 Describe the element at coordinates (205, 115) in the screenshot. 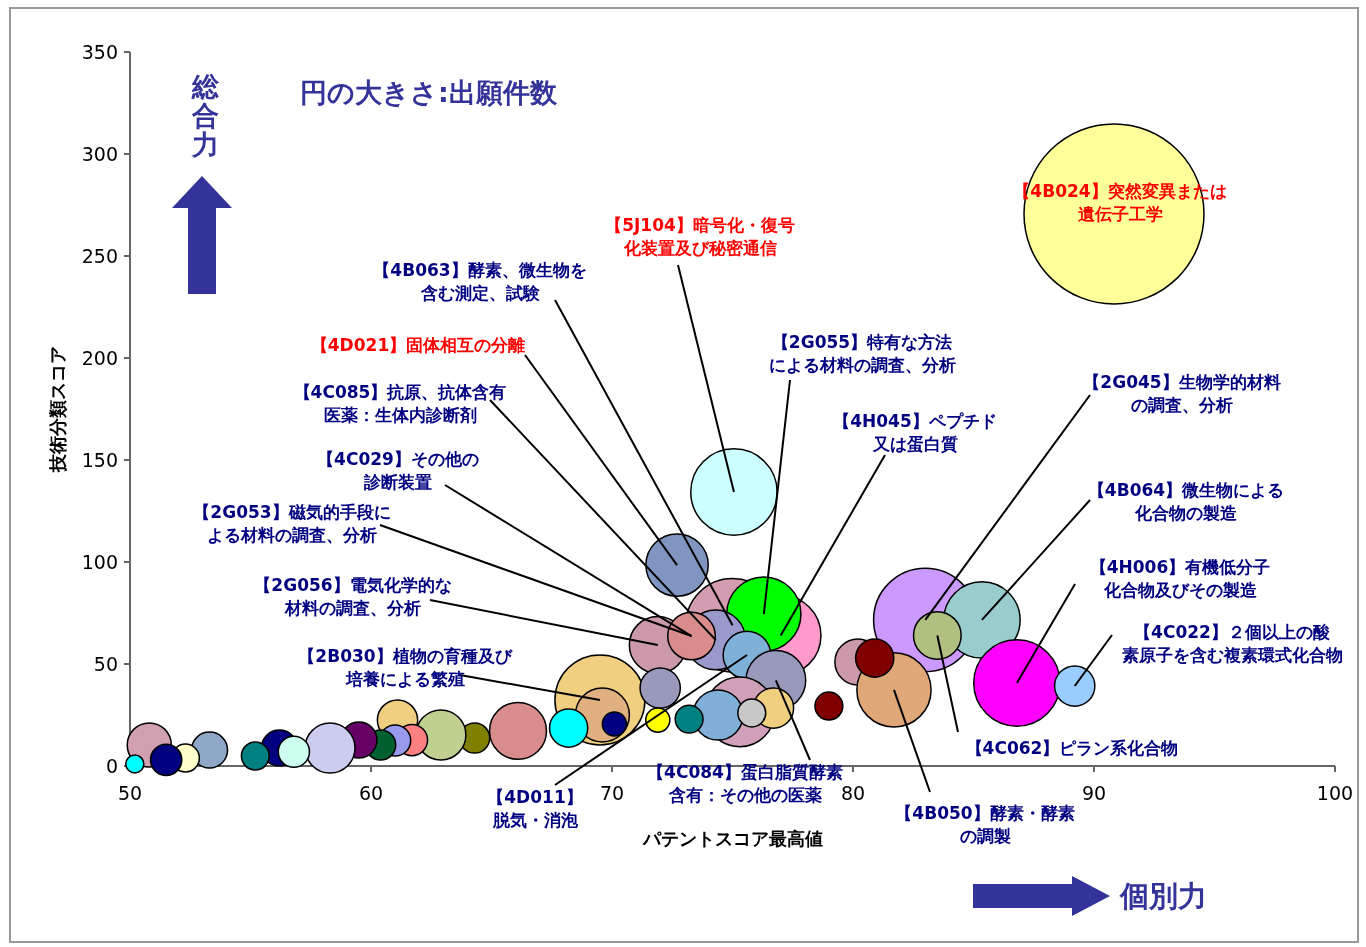

I see `annotation: 総合力` at that location.